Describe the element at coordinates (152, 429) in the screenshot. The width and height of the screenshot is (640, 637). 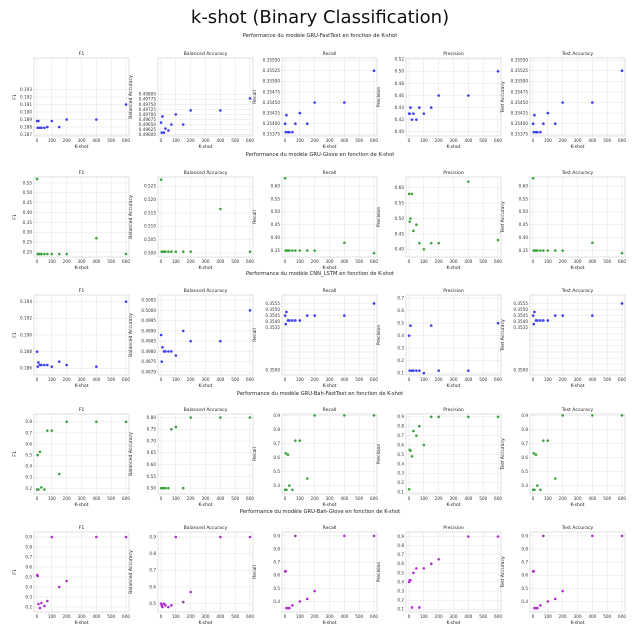
I see `y-tick-label: 0.75` at that location.